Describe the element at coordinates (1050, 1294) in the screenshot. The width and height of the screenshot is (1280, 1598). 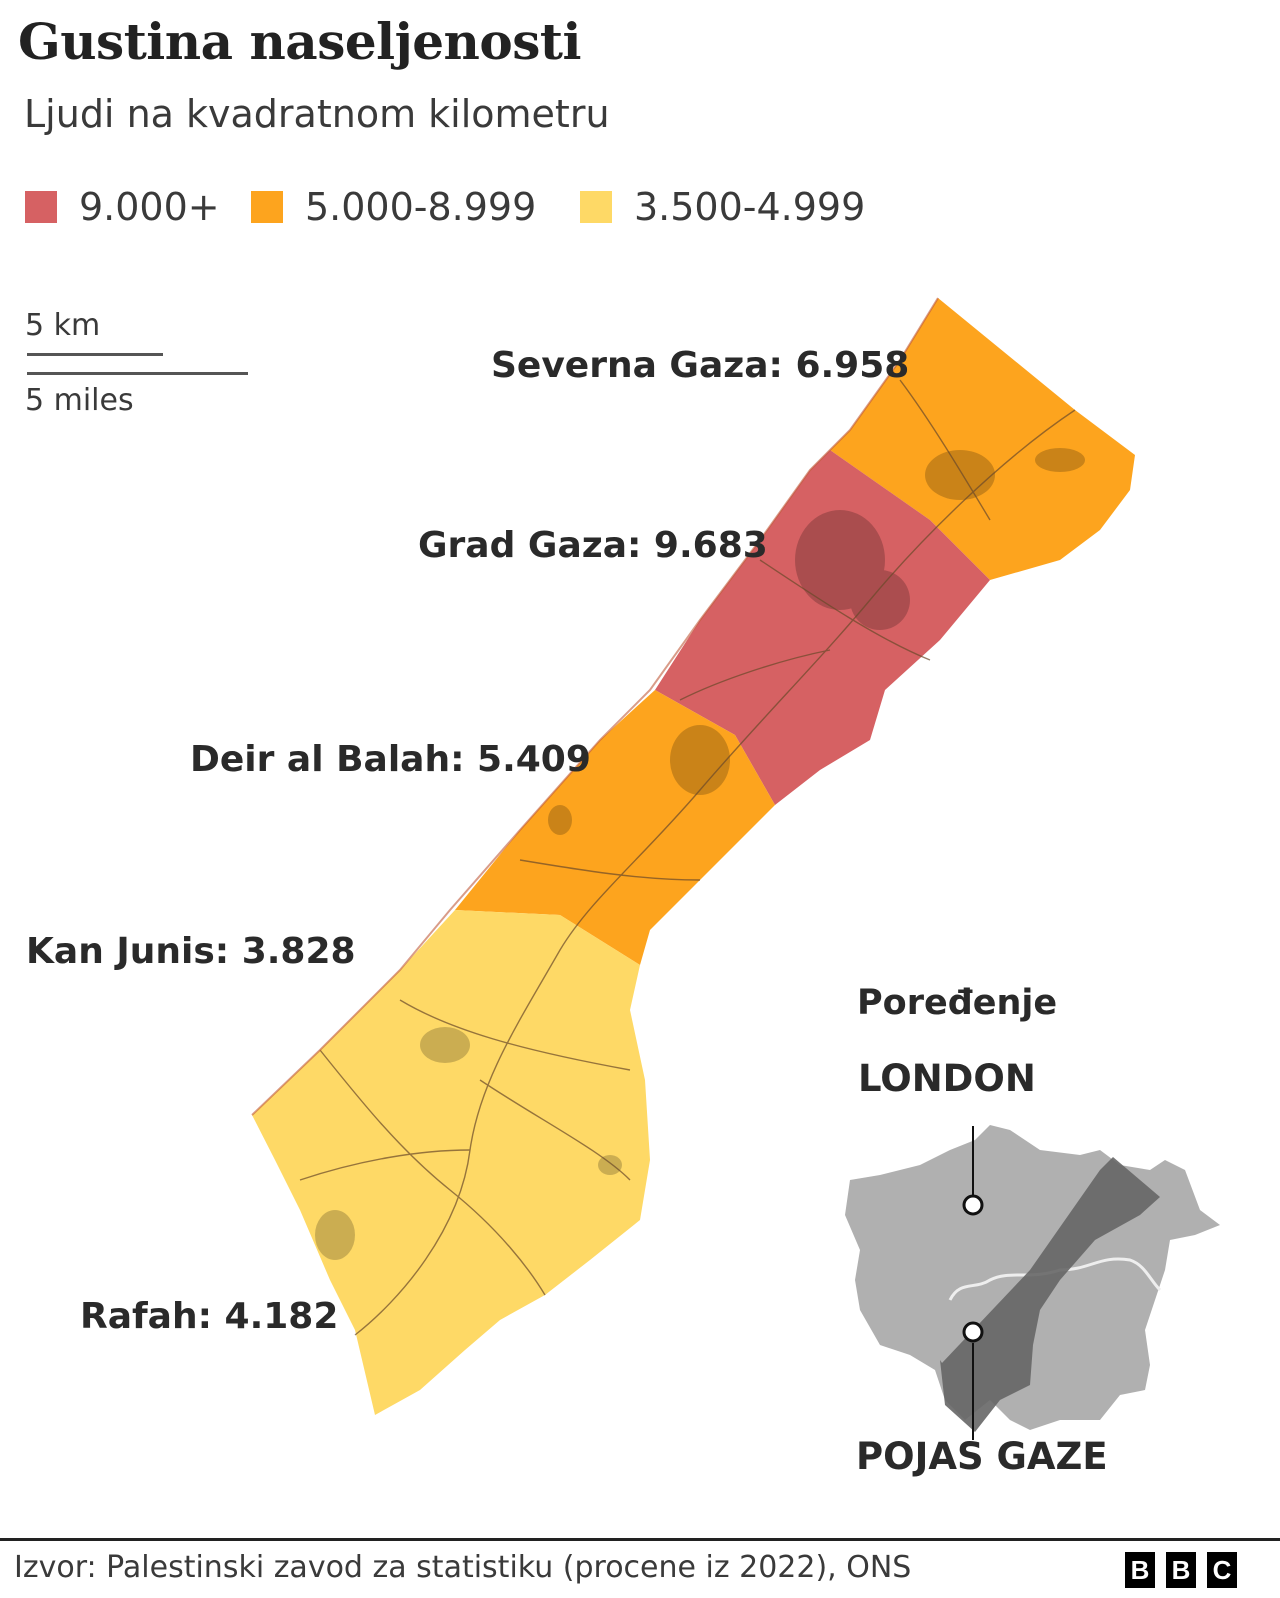
I see `gaza-overlay` at that location.